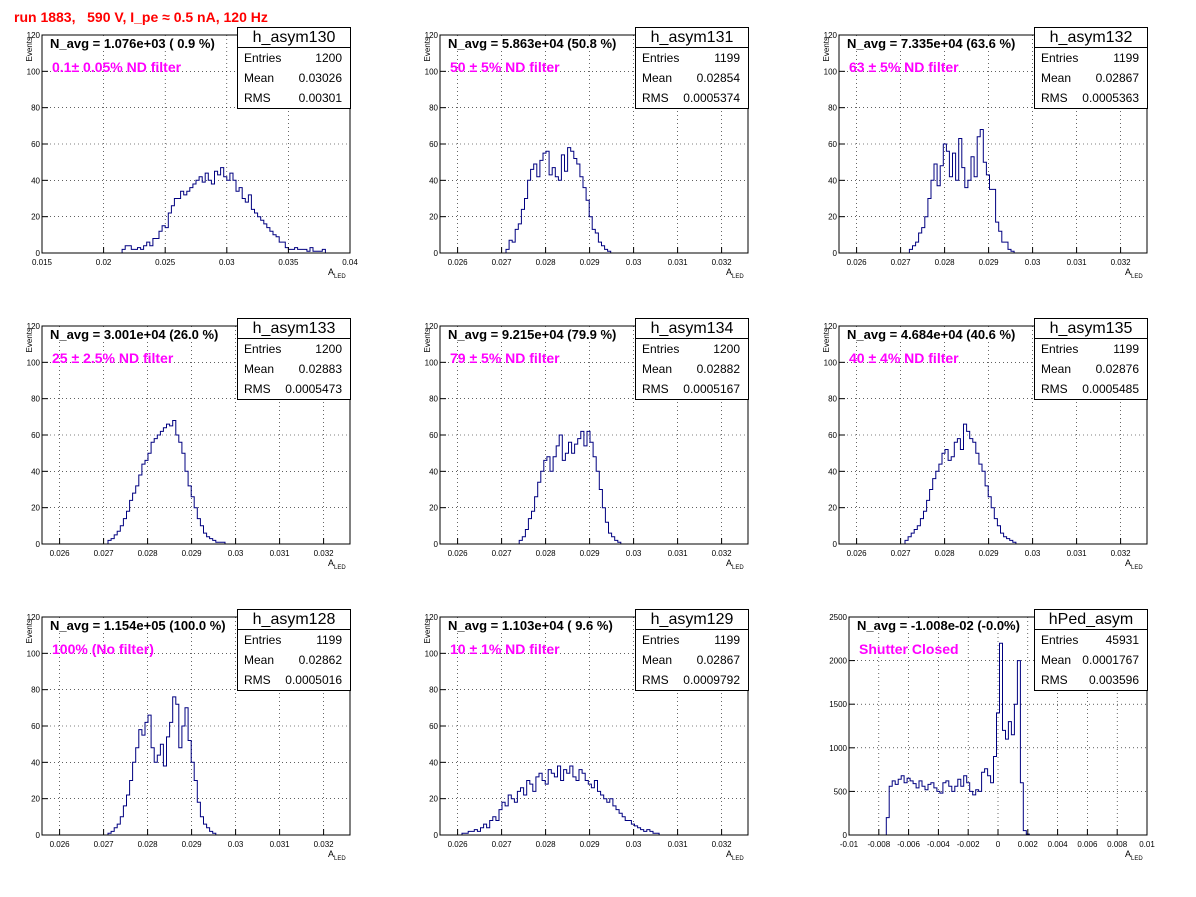  Describe the element at coordinates (1117, 78) in the screenshot. I see `stats-value-mean: 0.02867` at that location.